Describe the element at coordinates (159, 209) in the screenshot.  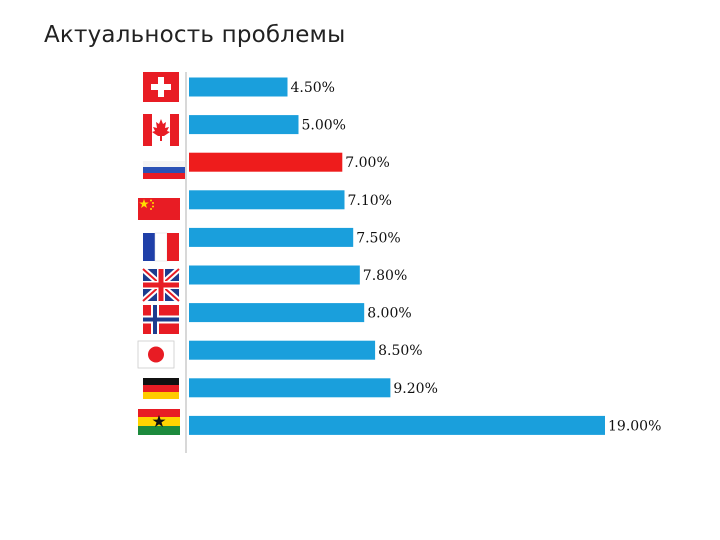
I see `china-flag-icon` at that location.